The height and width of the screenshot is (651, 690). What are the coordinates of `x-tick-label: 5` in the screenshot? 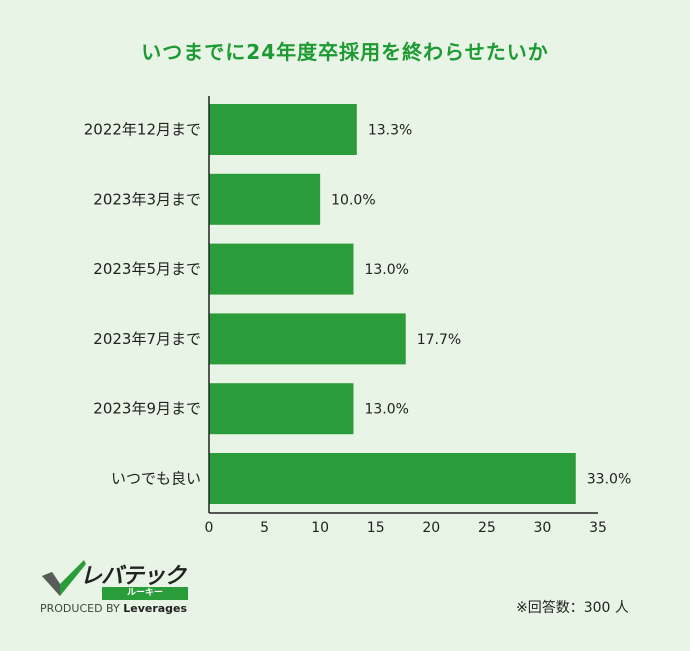 It's located at (264, 528).